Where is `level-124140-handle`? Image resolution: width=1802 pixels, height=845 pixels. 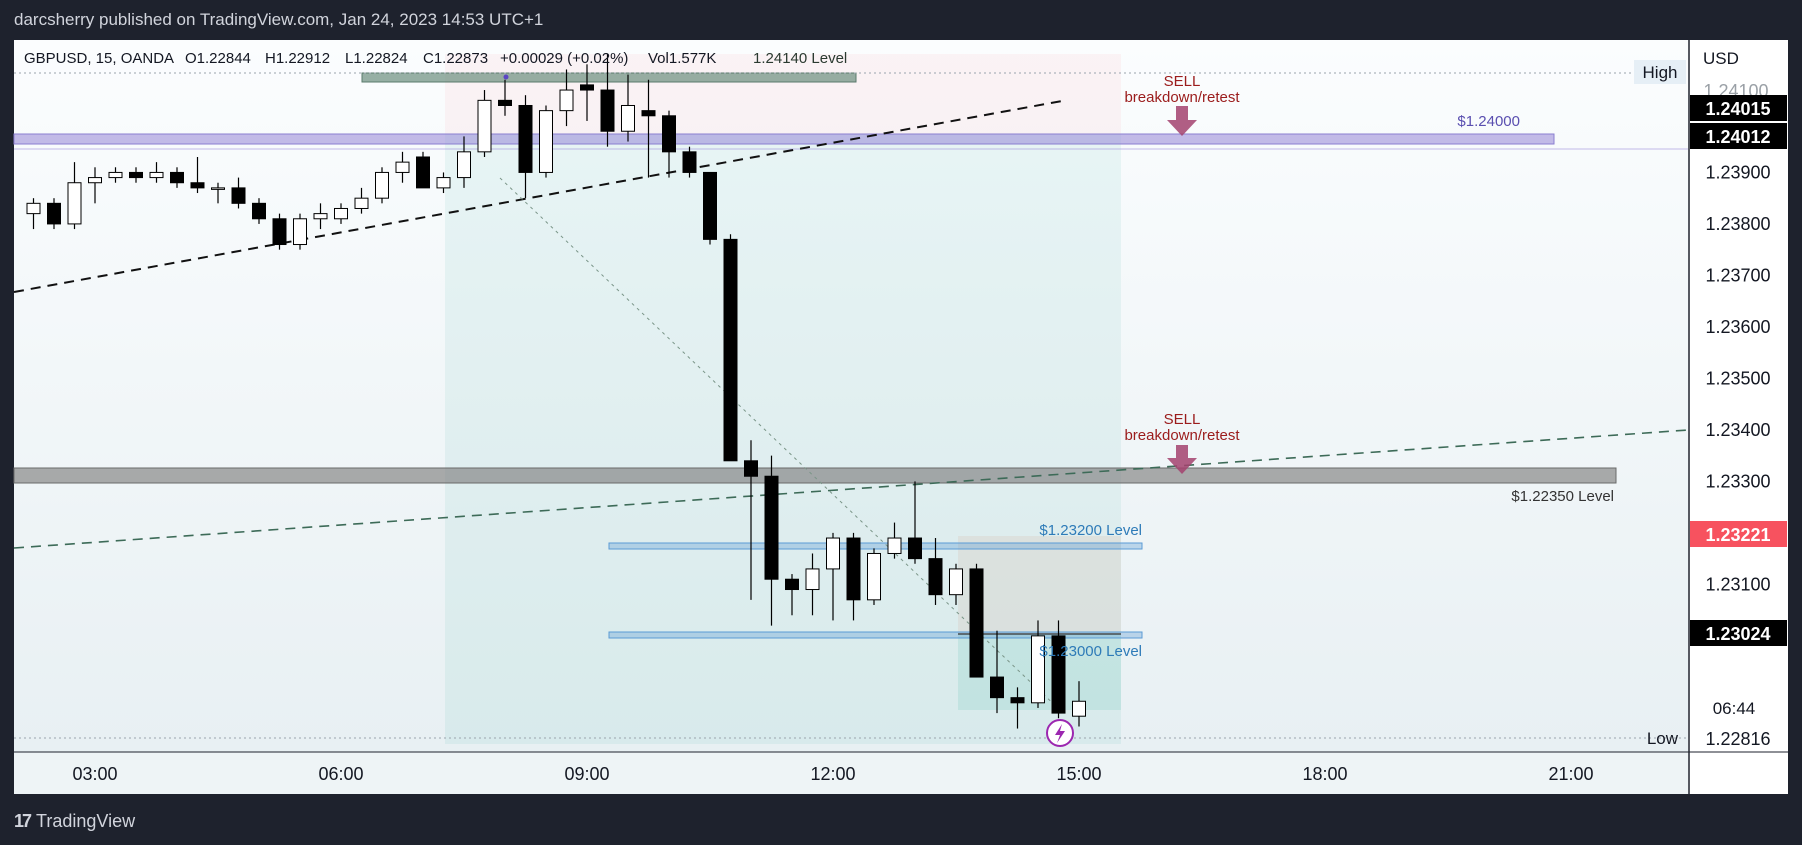 level-124140-handle is located at coordinates (506, 77).